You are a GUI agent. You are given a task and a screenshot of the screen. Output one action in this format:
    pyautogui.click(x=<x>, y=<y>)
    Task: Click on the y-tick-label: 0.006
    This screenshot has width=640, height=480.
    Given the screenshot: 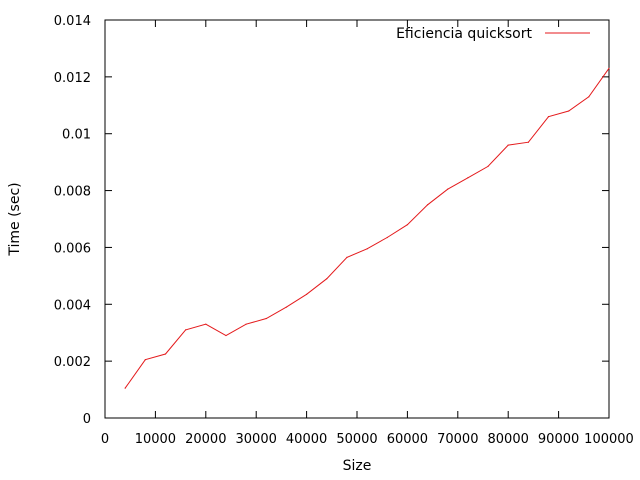 What is the action you would take?
    pyautogui.click(x=72, y=248)
    